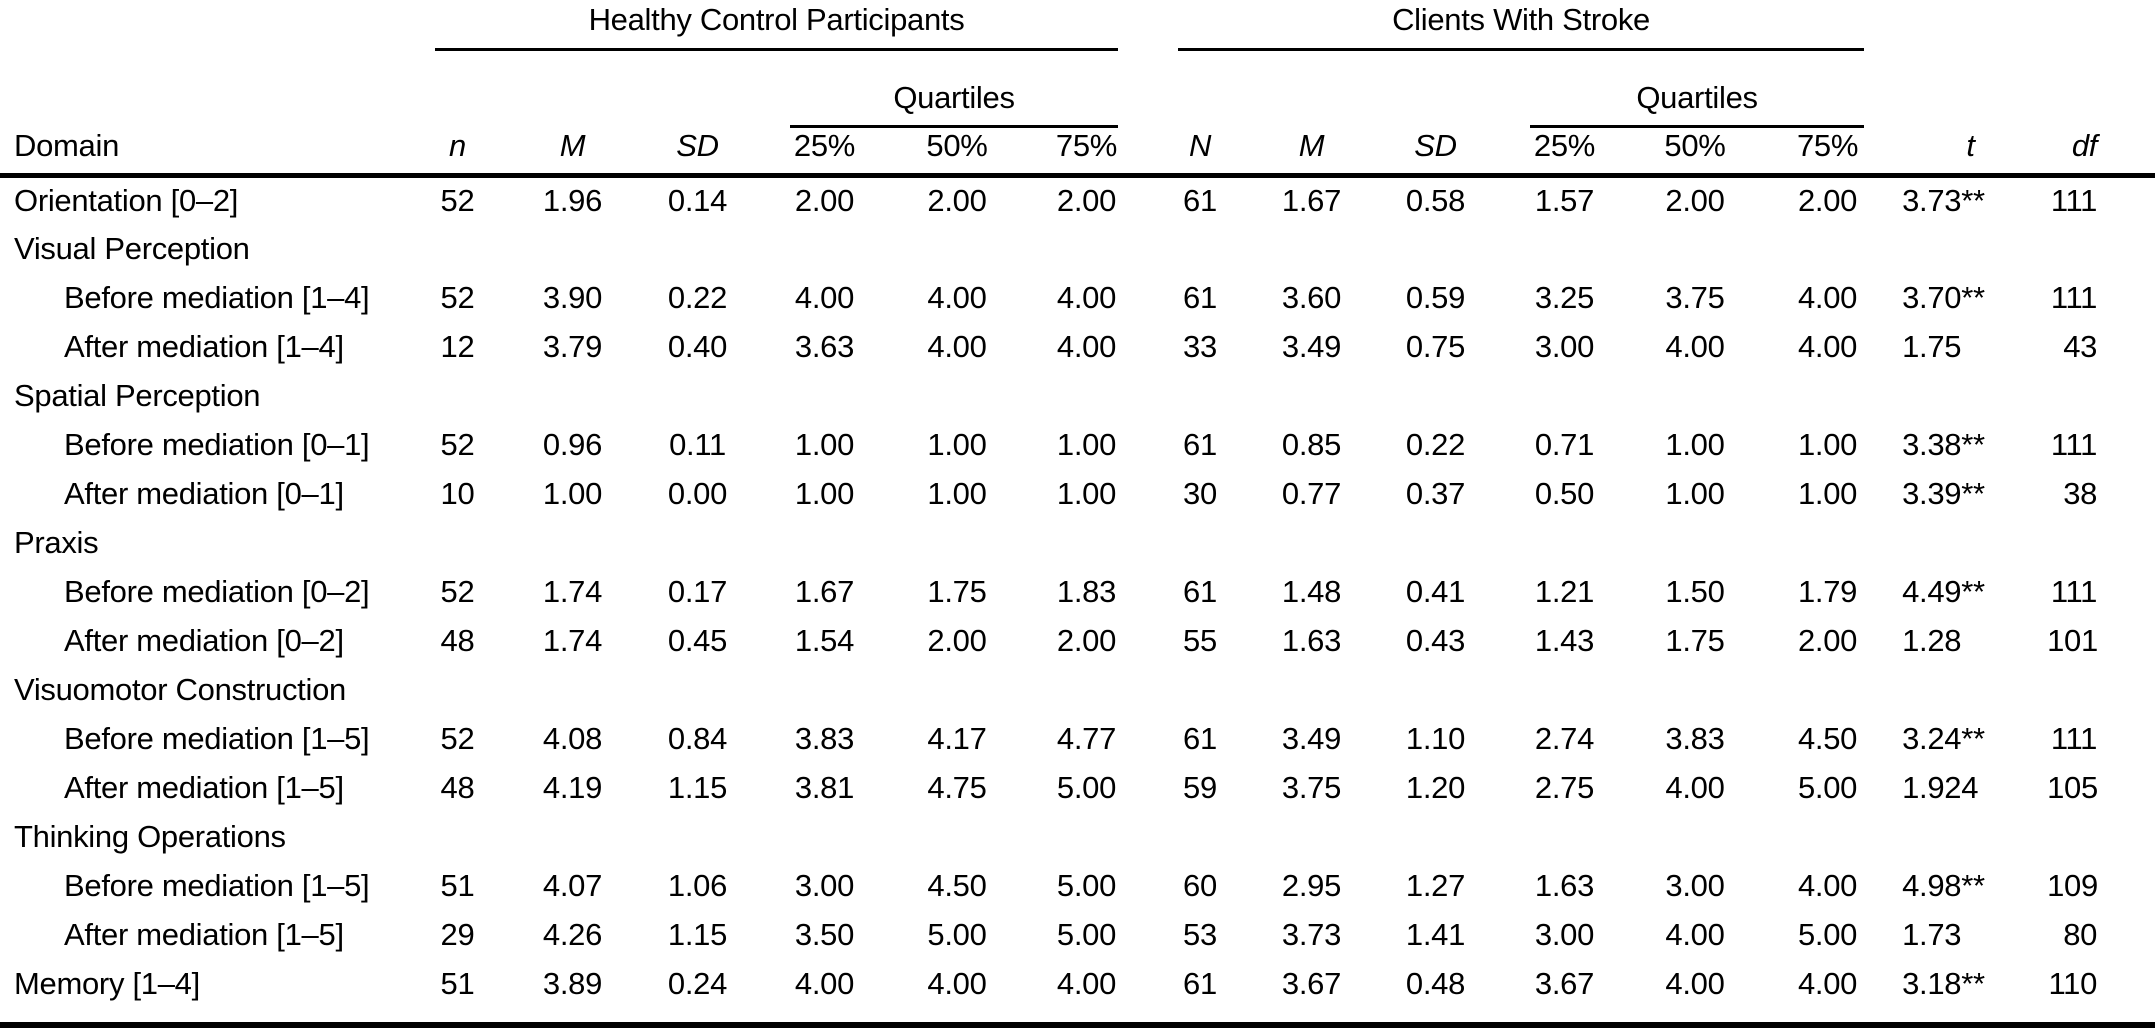  I want to click on table-cell: 1.50, so click(1695, 591).